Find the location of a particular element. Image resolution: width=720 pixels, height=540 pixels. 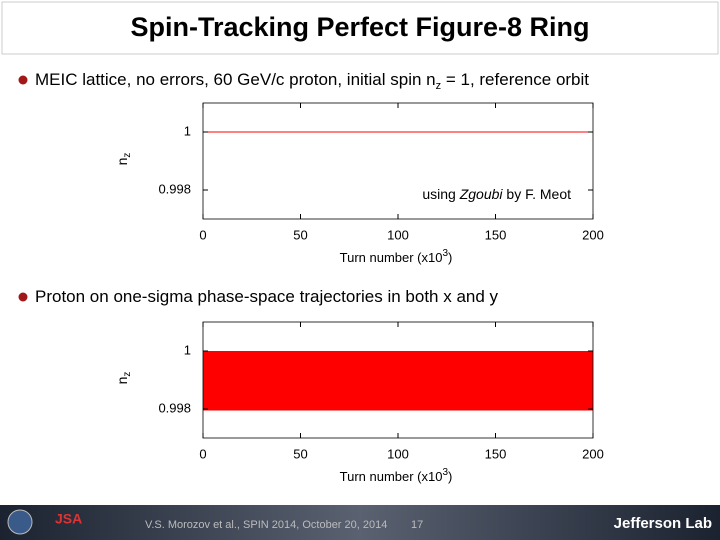

slide-title: Spin-Tracking Perfect Figure-8 Ring is located at coordinates (359, 27).